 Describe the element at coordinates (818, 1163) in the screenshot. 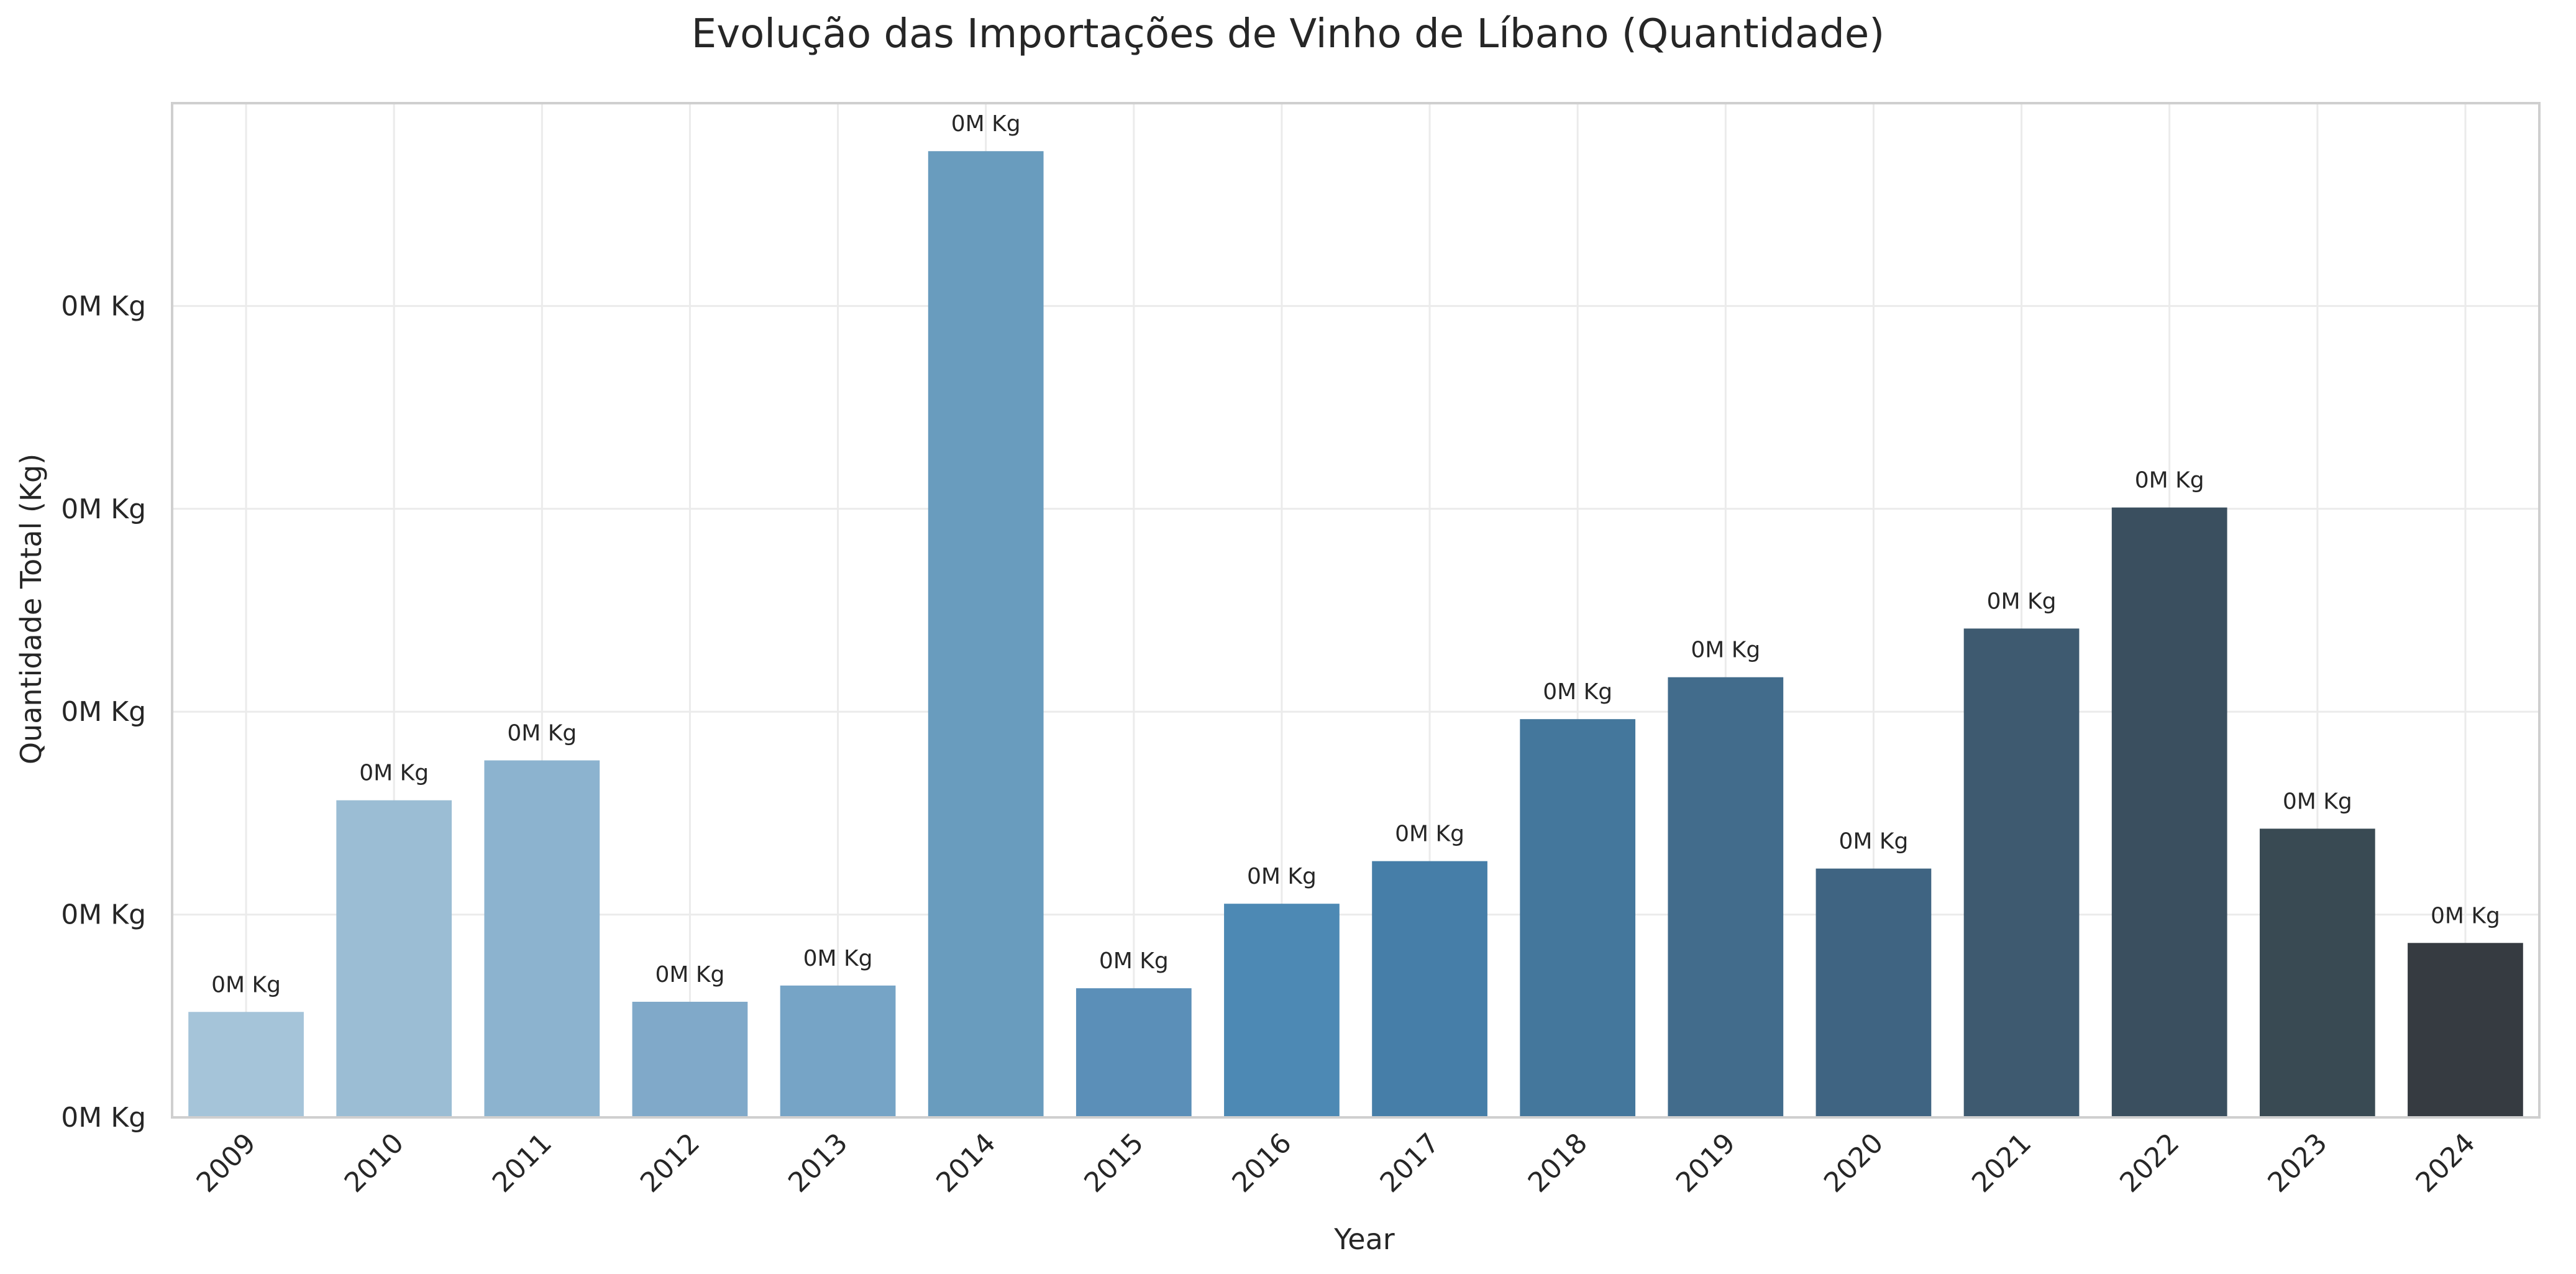

I see `x-tick-label-2013: 2013` at that location.